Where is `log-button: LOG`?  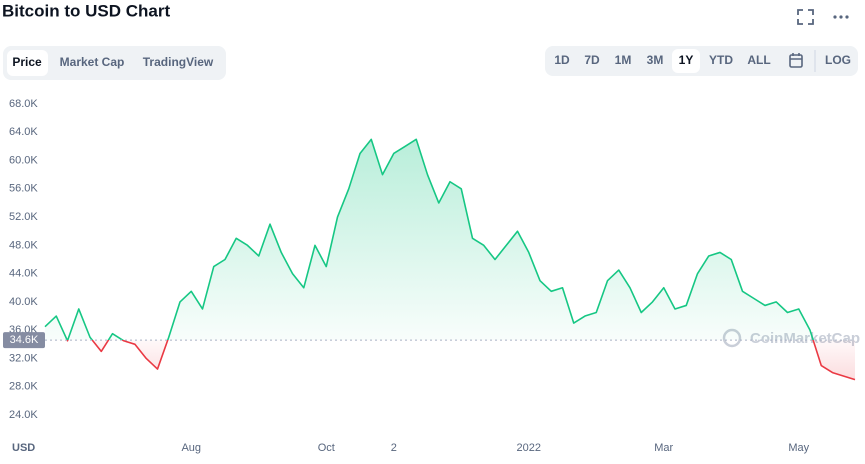
log-button: LOG is located at coordinates (838, 60).